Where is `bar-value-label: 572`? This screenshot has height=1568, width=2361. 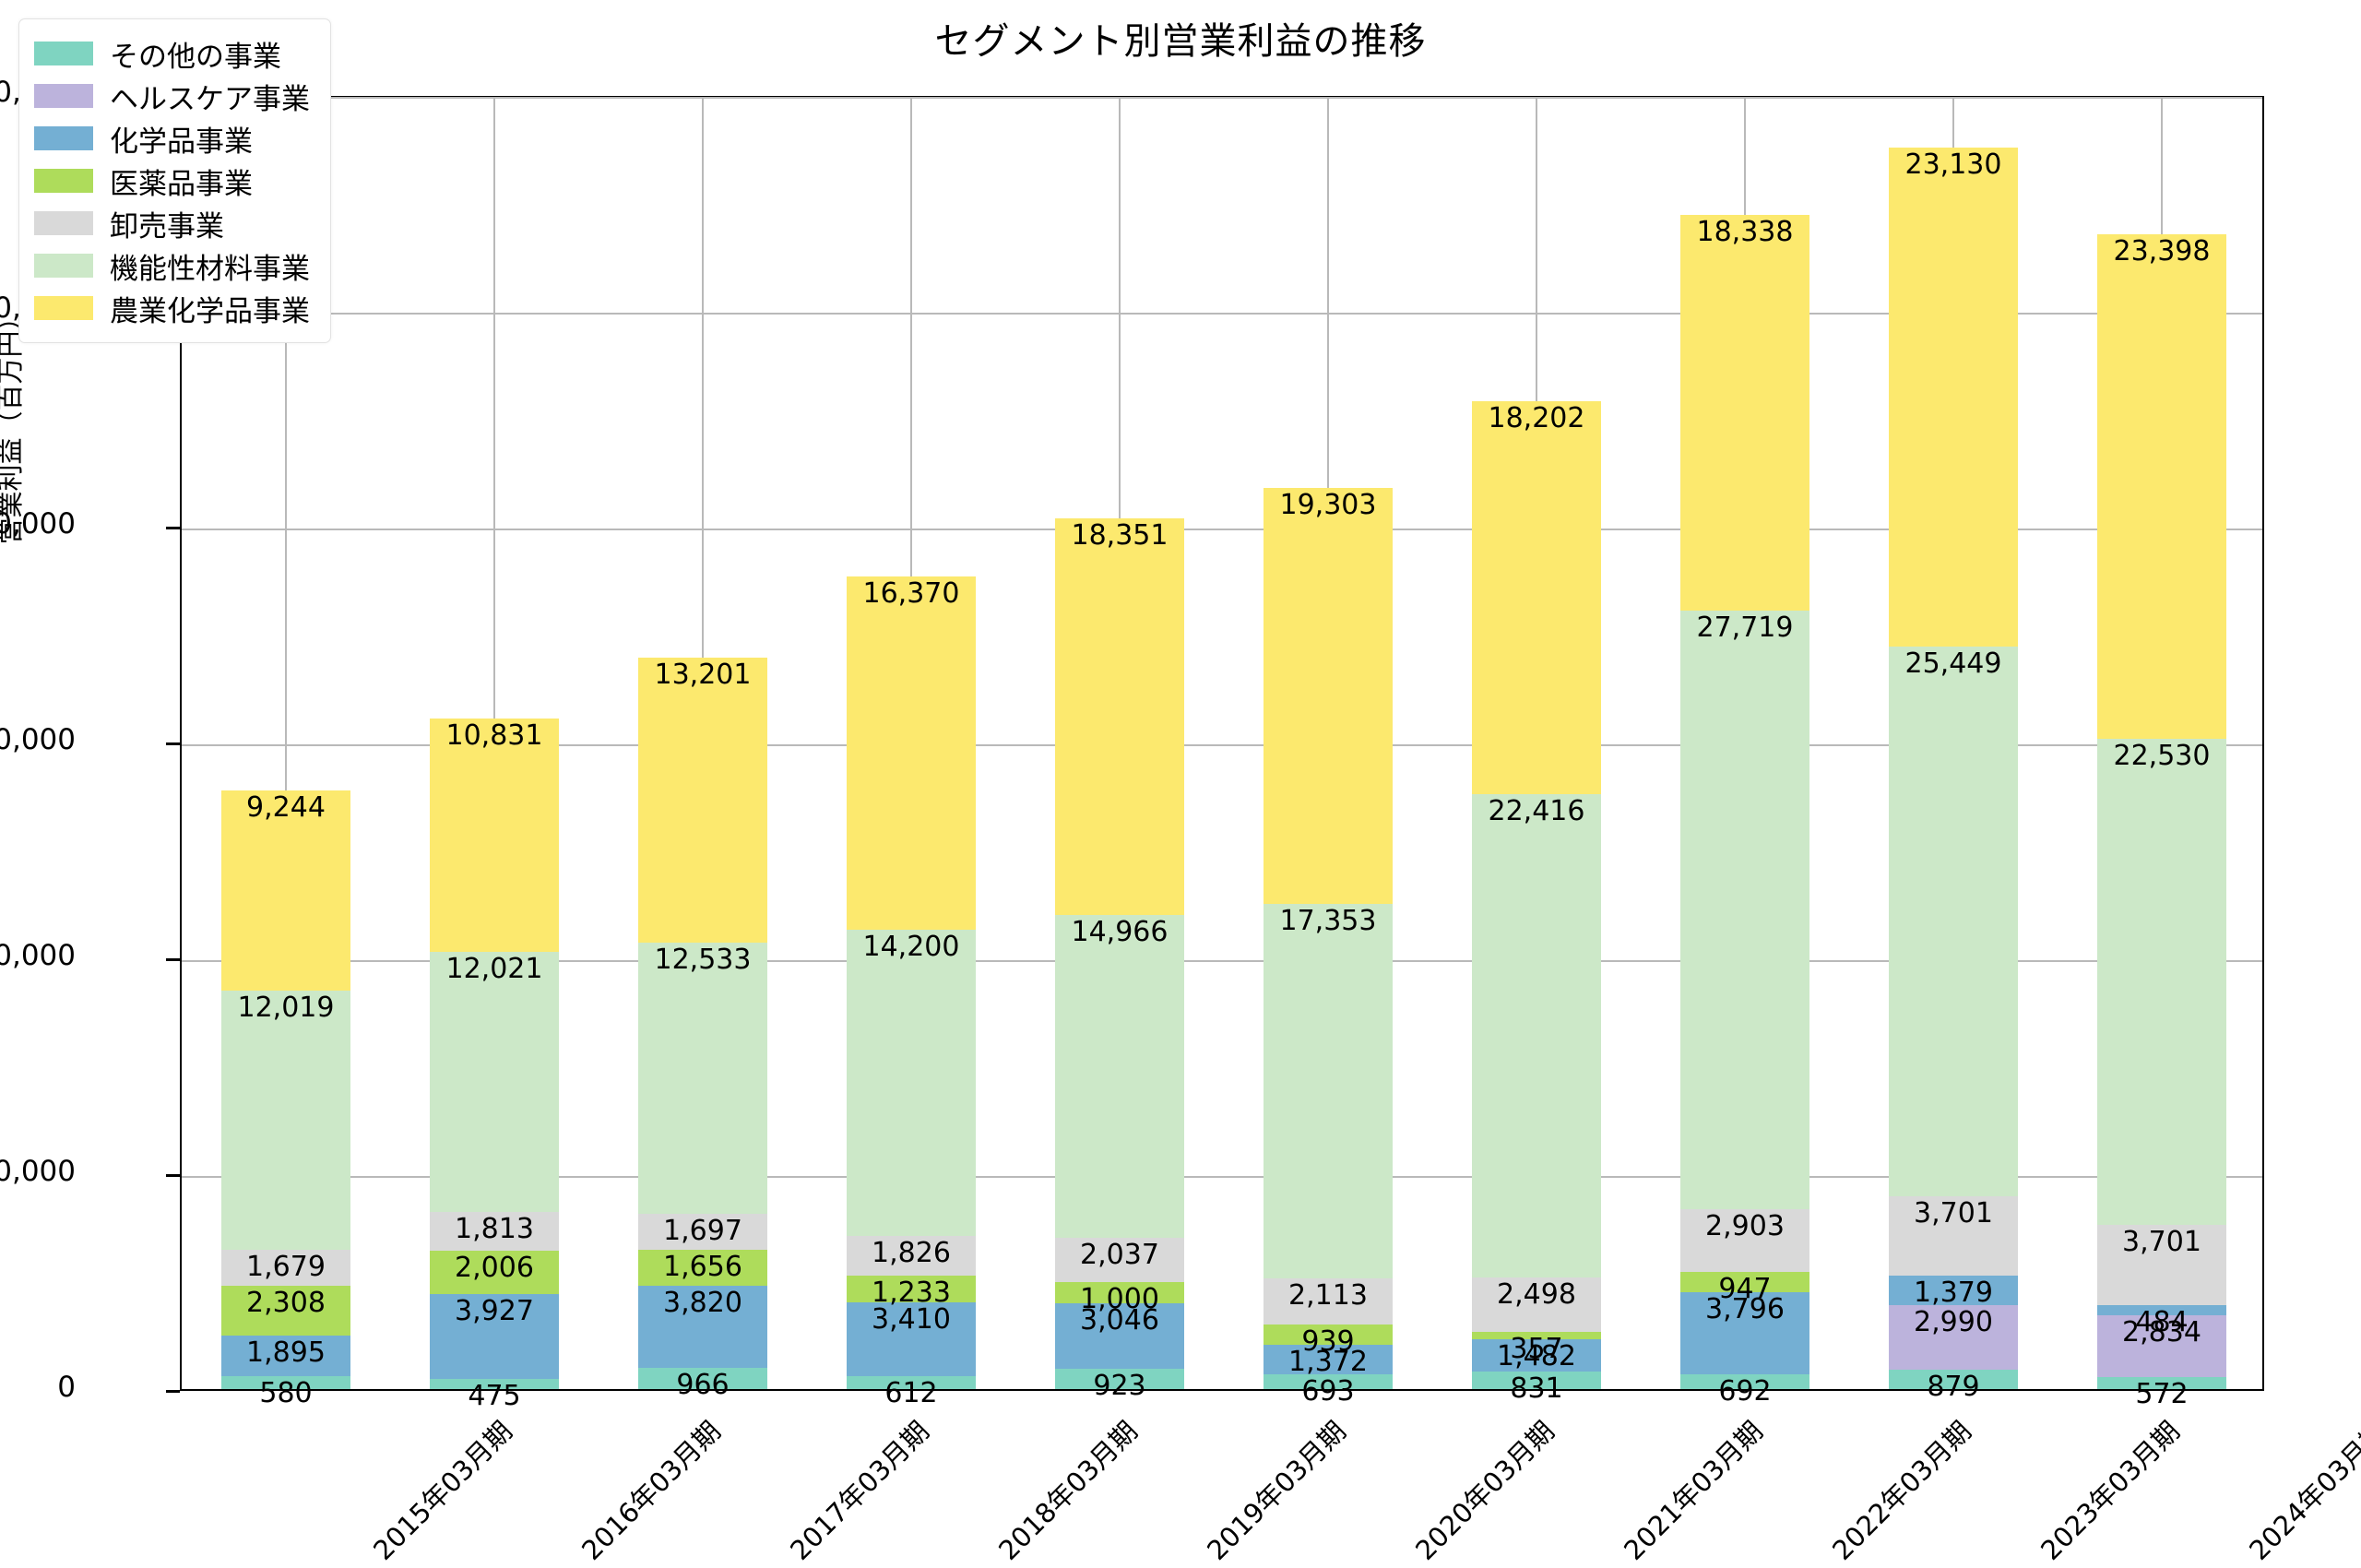 bar-value-label: 572 is located at coordinates (2162, 1393).